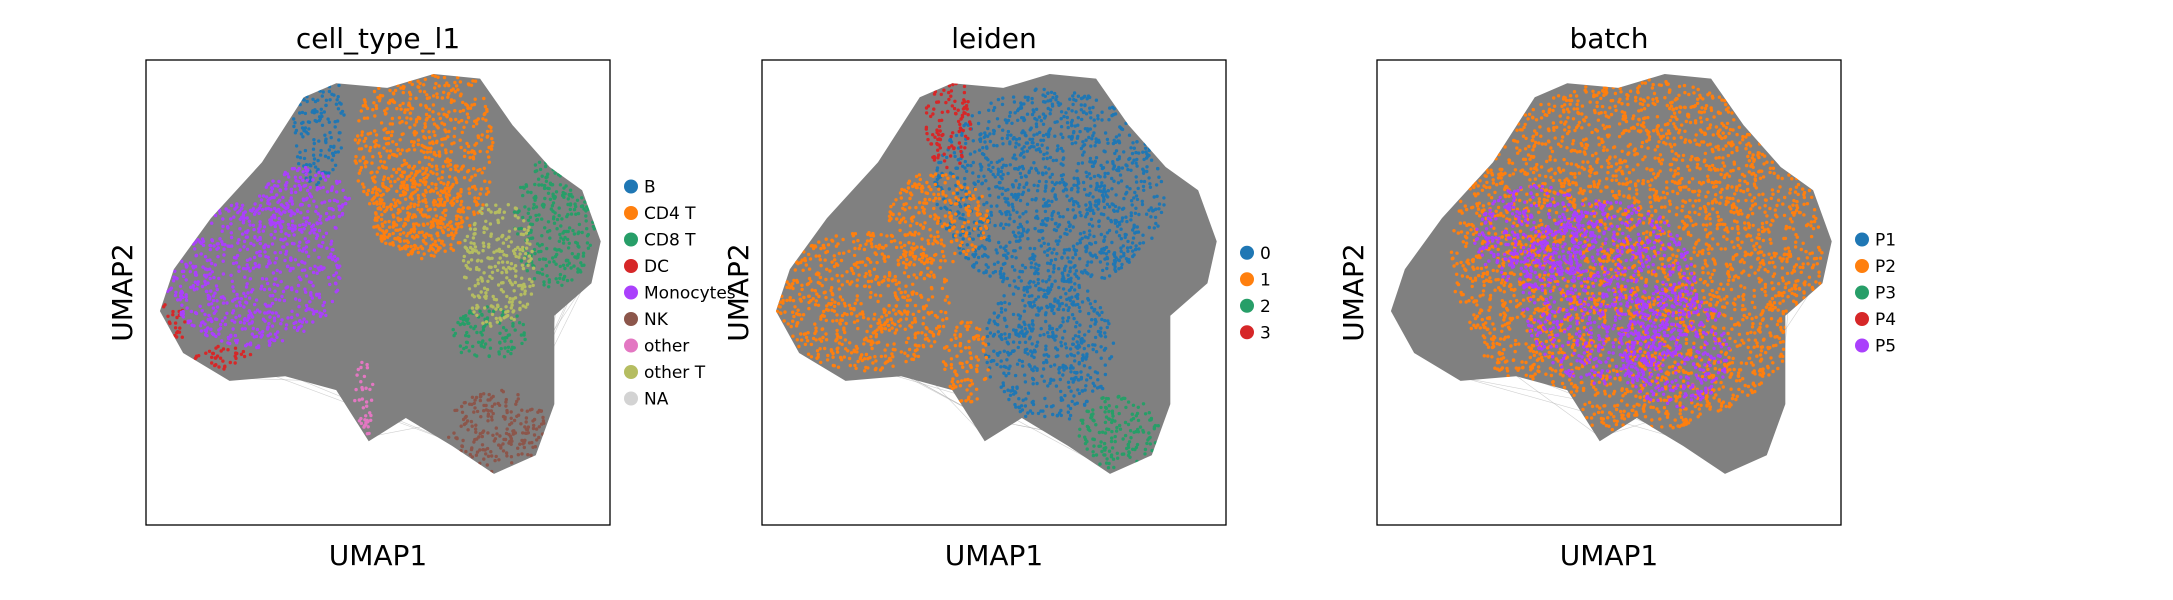 This screenshot has width=2173, height=600. What do you see at coordinates (1885, 267) in the screenshot?
I see `legend-label: P2` at bounding box center [1885, 267].